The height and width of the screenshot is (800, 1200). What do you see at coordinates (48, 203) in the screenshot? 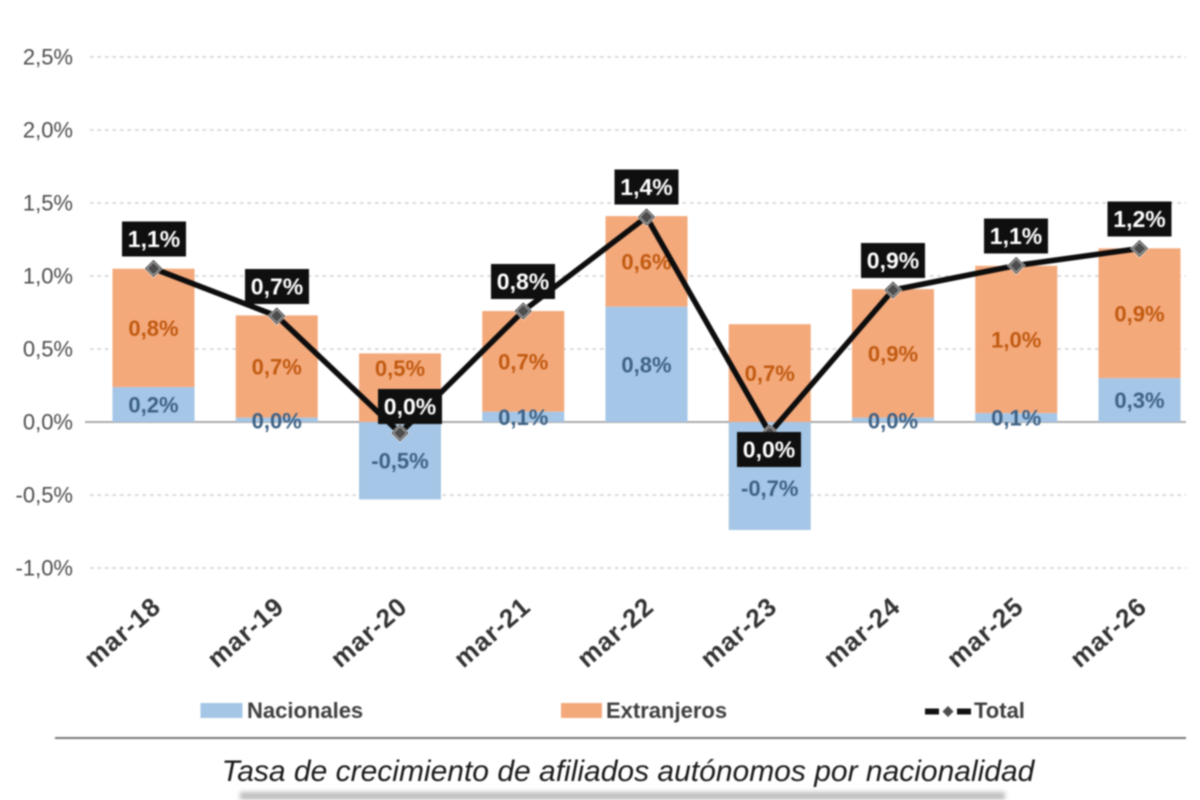
I see `svg-text: 1,5%` at bounding box center [48, 203].